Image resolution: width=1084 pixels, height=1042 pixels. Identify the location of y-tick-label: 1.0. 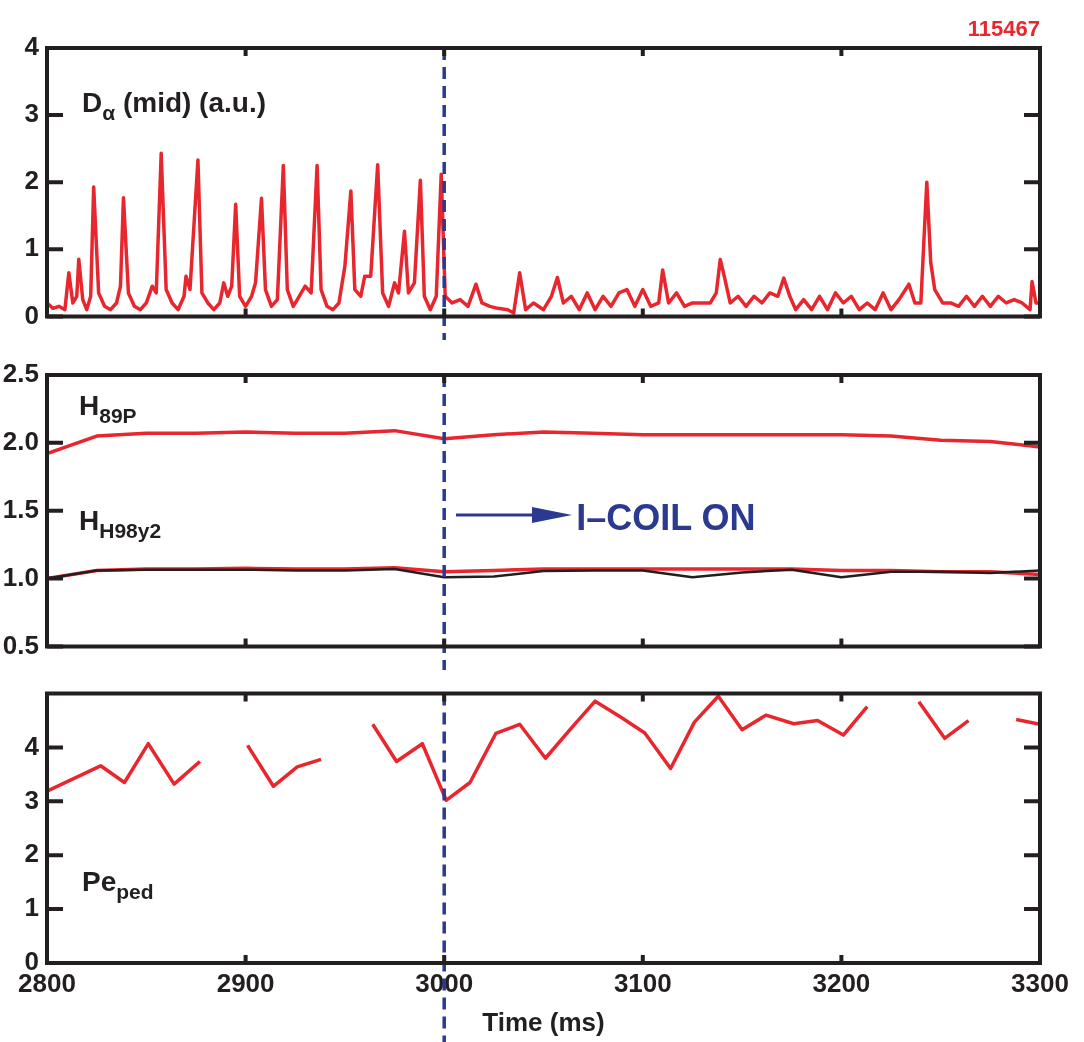
(20, 576).